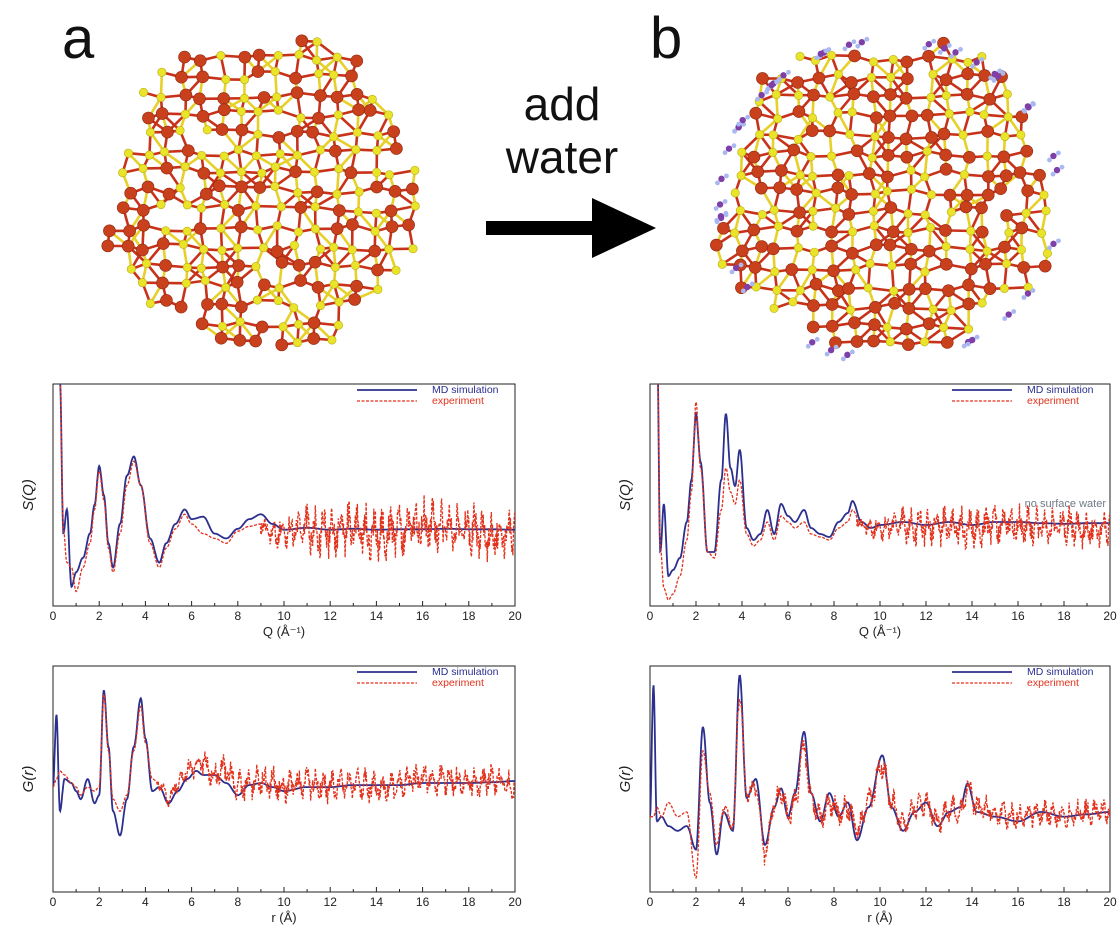 The height and width of the screenshot is (930, 1119). What do you see at coordinates (1018, 902) in the screenshot?
I see `x-tick-label: 16` at bounding box center [1018, 902].